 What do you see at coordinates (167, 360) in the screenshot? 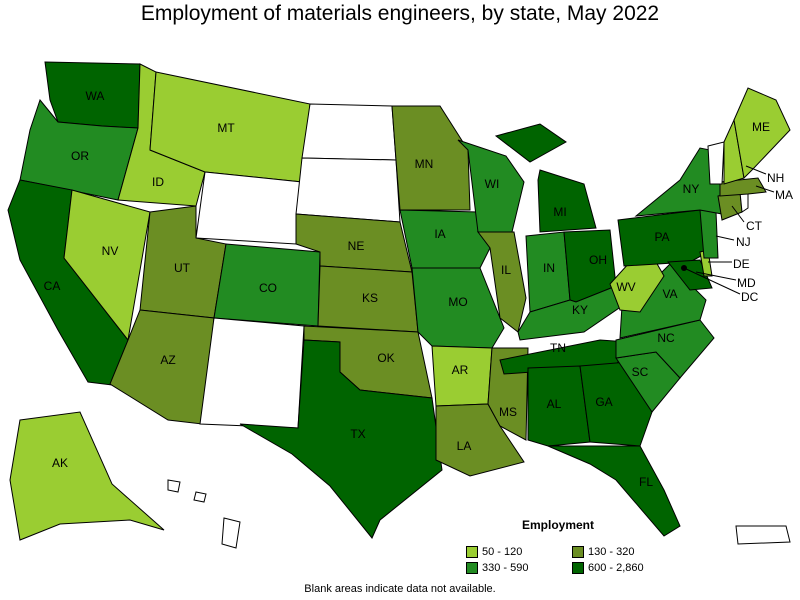
I see `state-label-az: AZ` at bounding box center [167, 360].